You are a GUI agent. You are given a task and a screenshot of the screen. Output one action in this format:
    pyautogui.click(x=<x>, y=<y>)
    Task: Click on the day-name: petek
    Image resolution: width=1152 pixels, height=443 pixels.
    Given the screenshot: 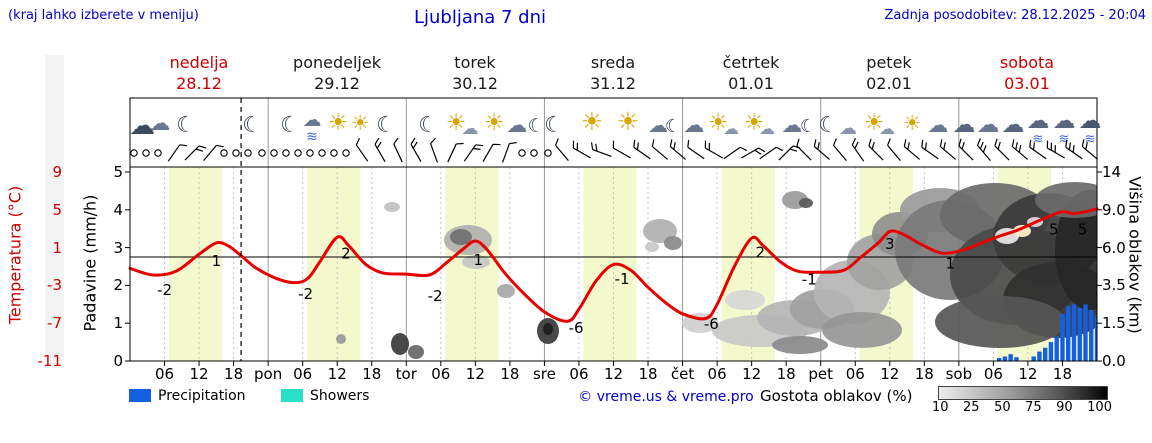 What is the action you would take?
    pyautogui.click(x=889, y=62)
    